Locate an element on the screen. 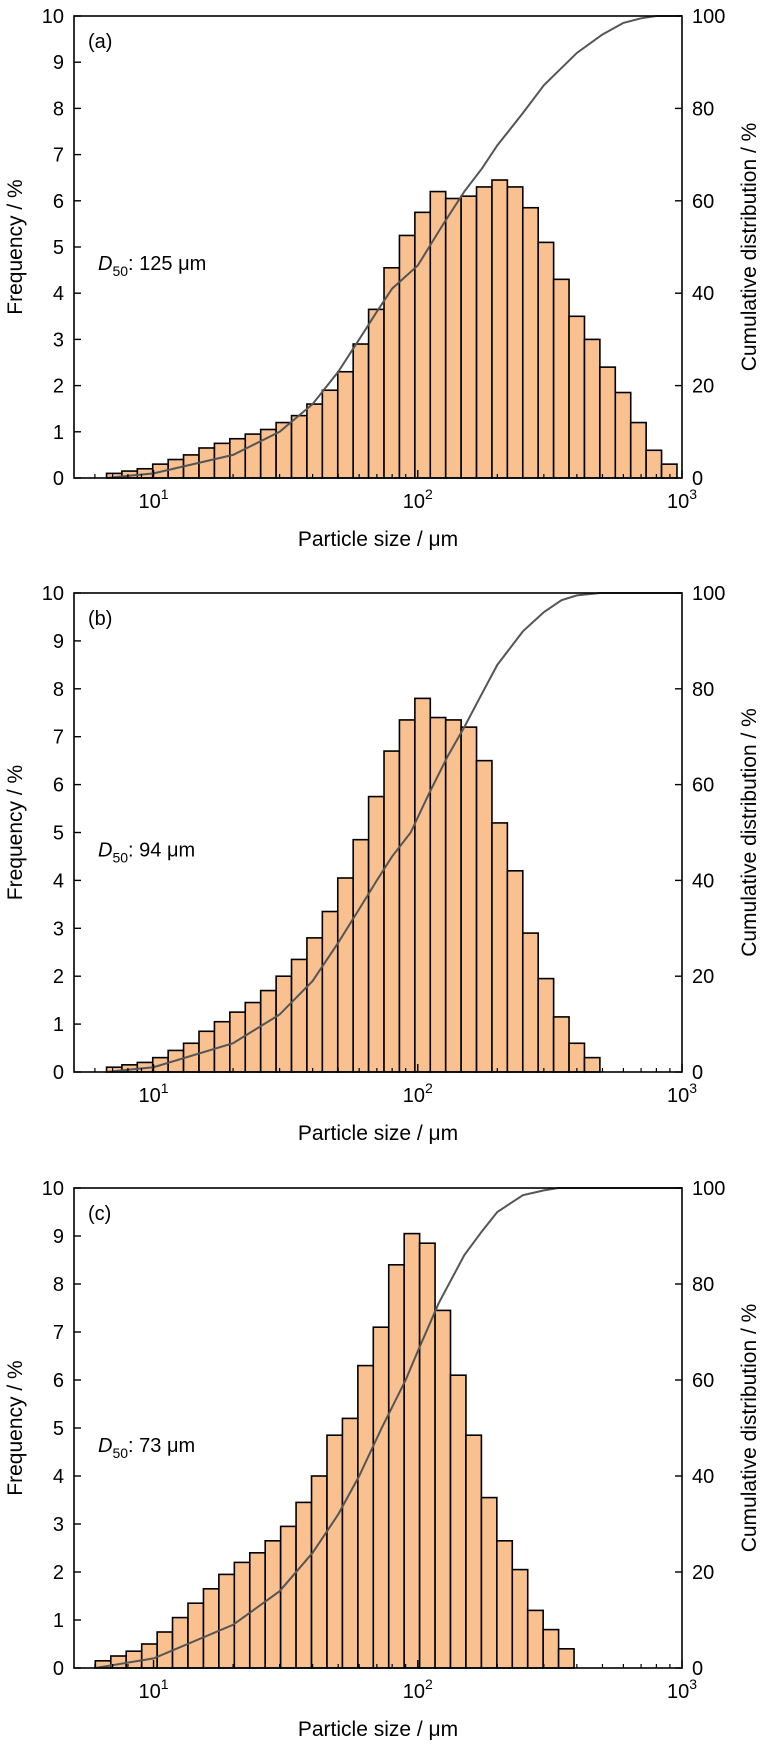 Image resolution: width=768 pixels, height=1749 pixels. panel-label: (a) is located at coordinates (100, 42).